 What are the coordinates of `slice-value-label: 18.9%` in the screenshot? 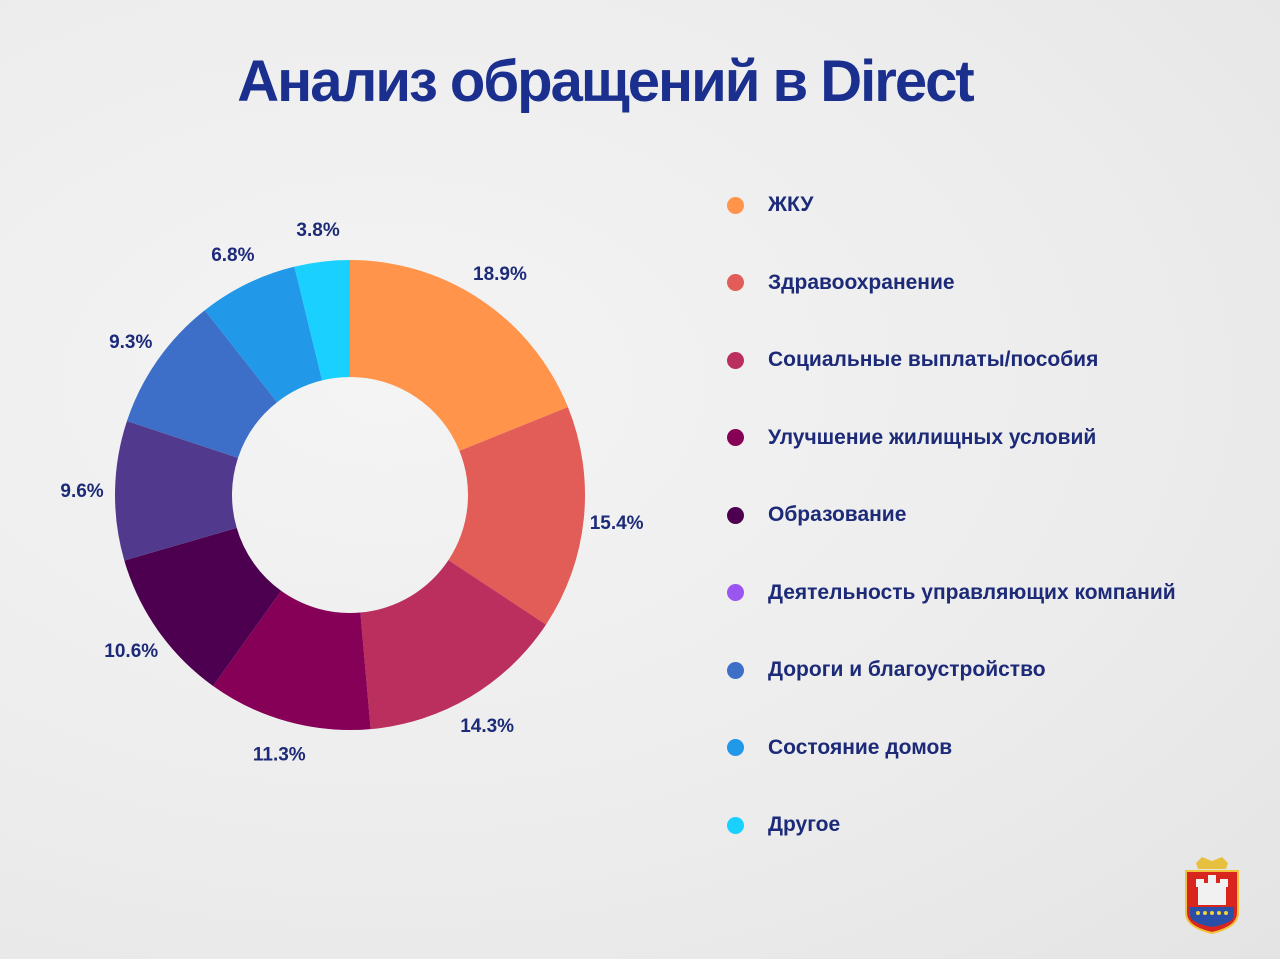 It's located at (500, 274).